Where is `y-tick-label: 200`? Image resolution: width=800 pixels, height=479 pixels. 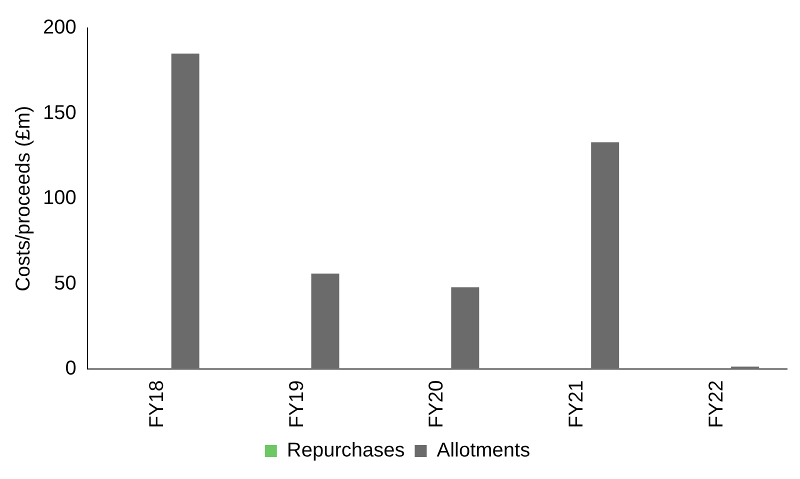
y-tick-label: 200 is located at coordinates (59, 27).